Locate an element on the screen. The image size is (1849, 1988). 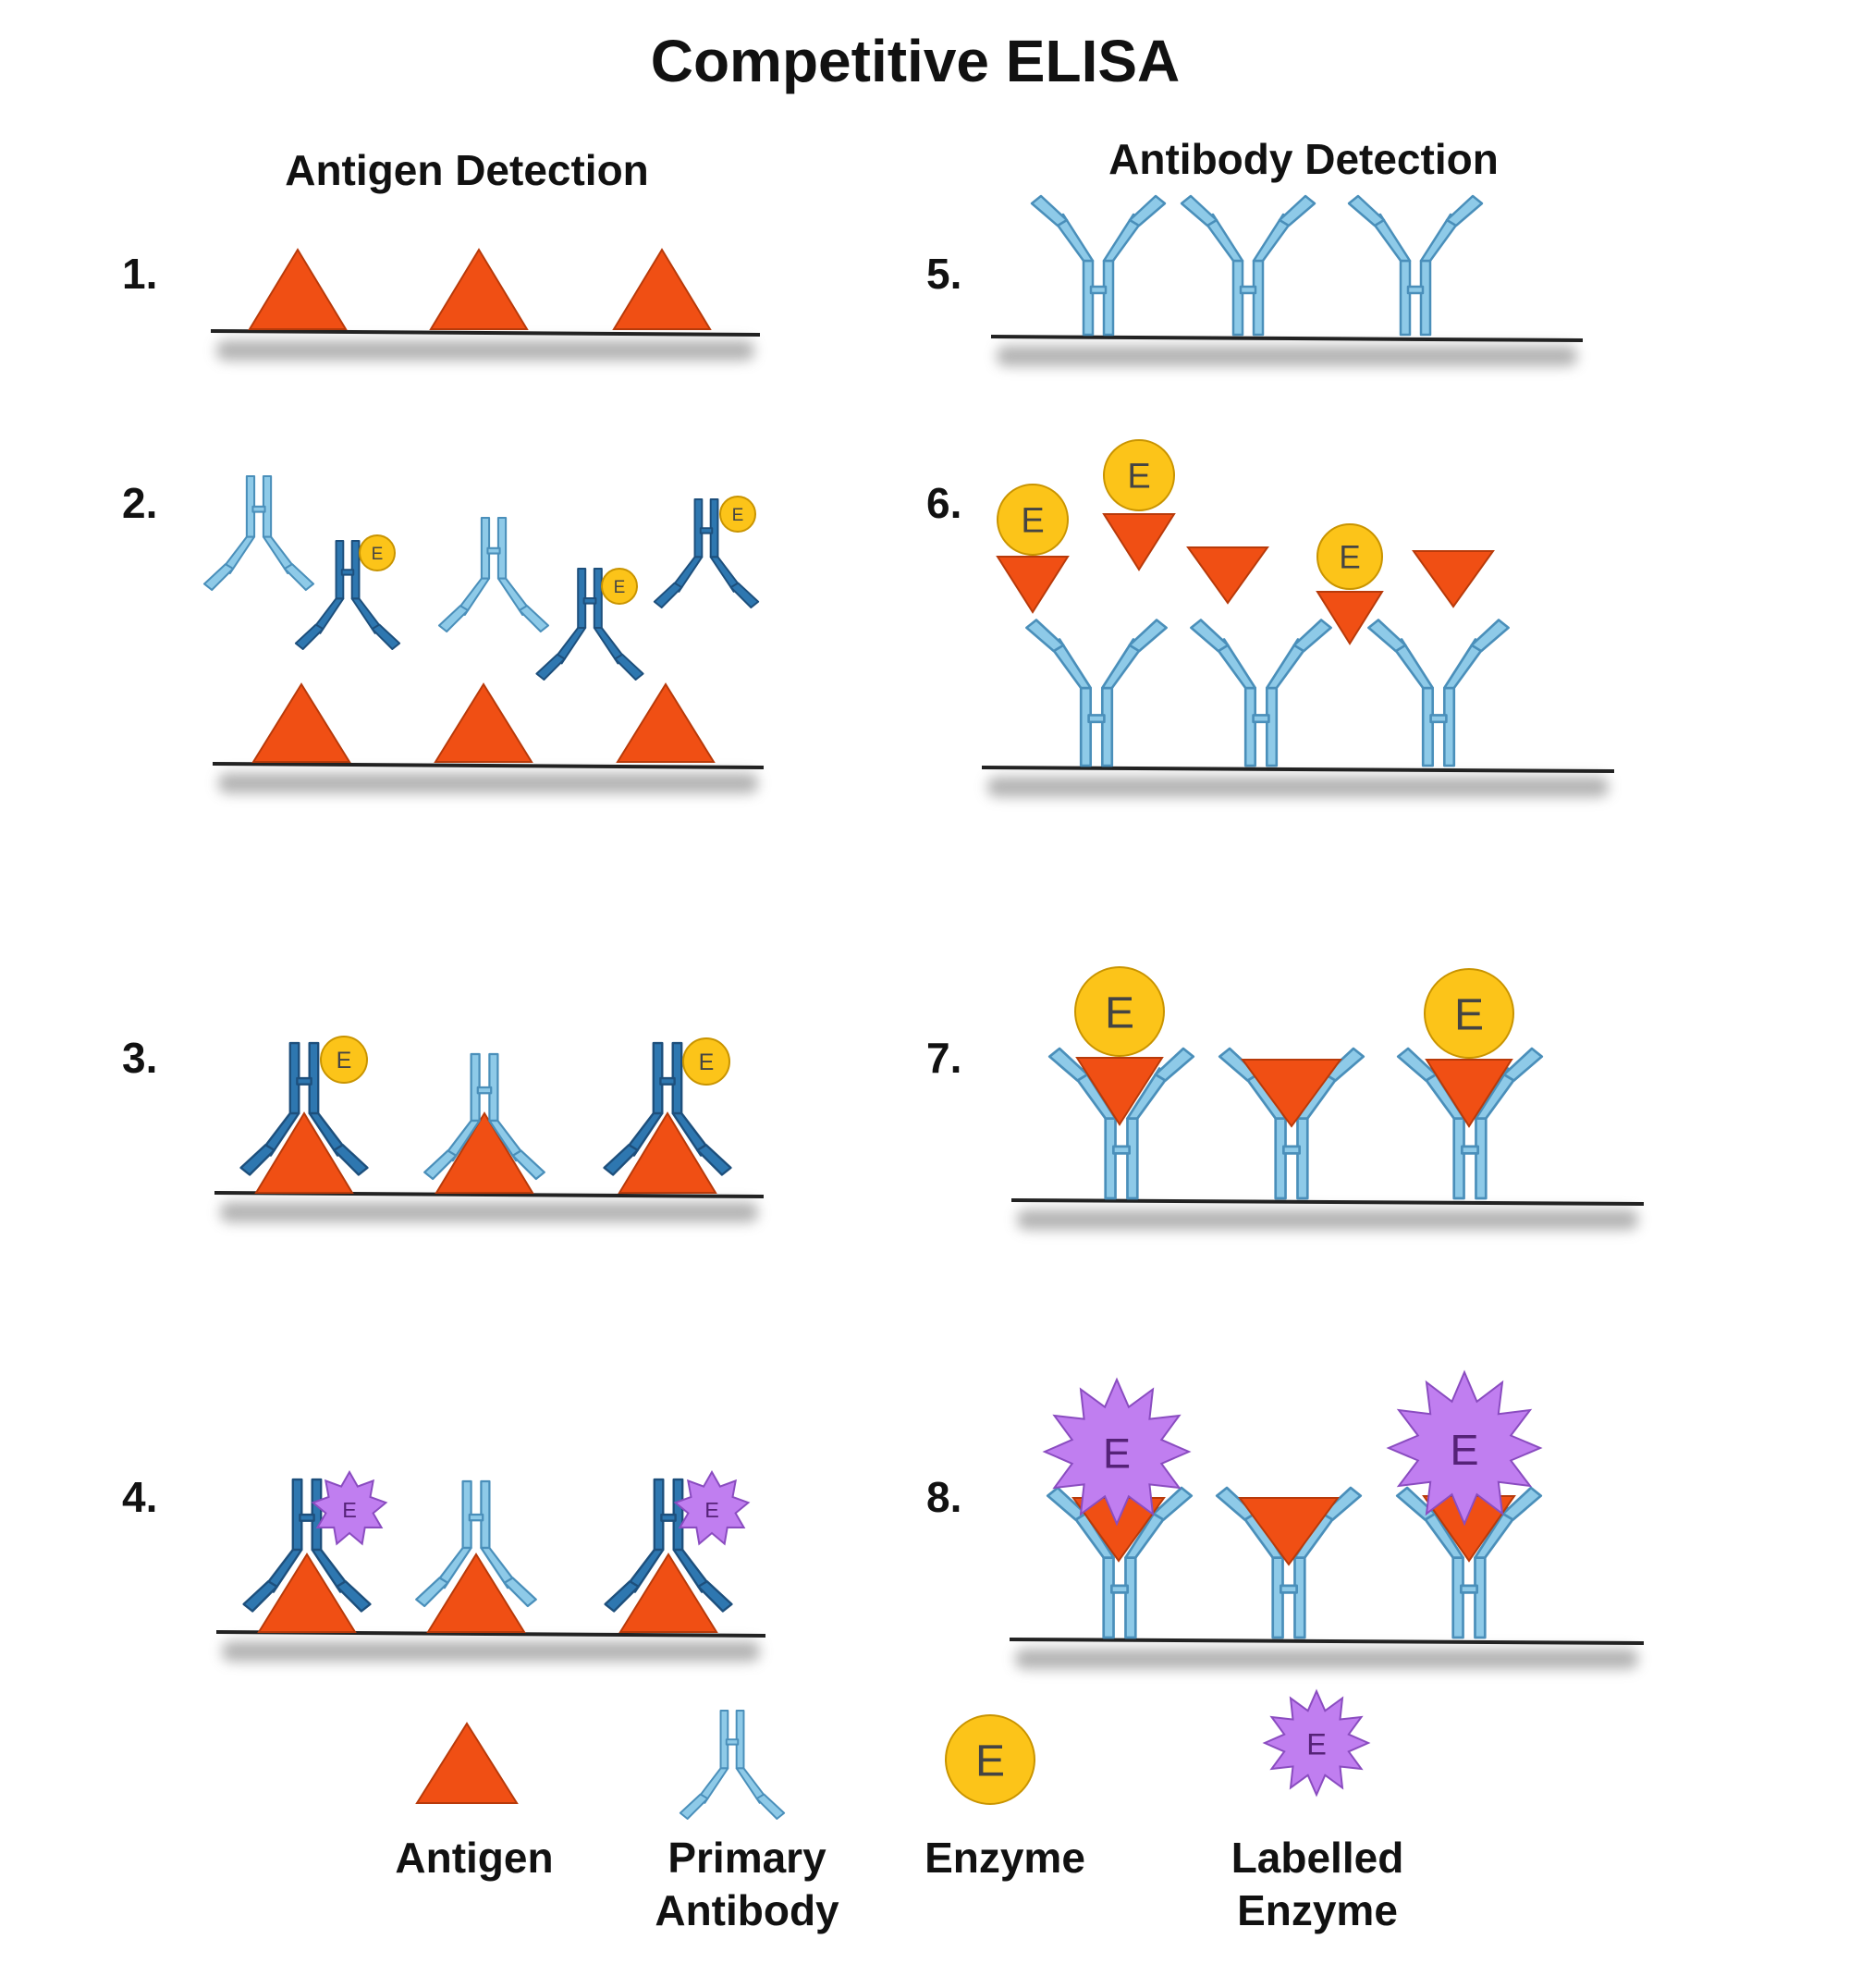
step-5-panel is located at coordinates (1287, 280).